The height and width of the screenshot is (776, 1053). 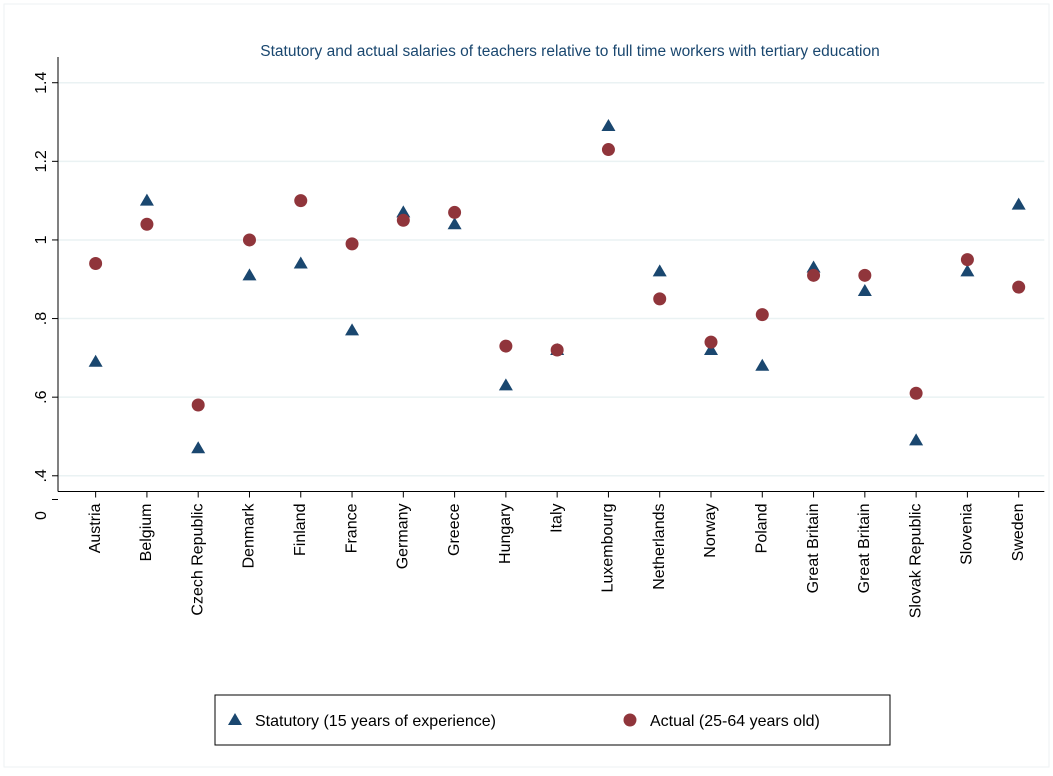 I want to click on y-origin-label: 0, so click(x=41, y=515).